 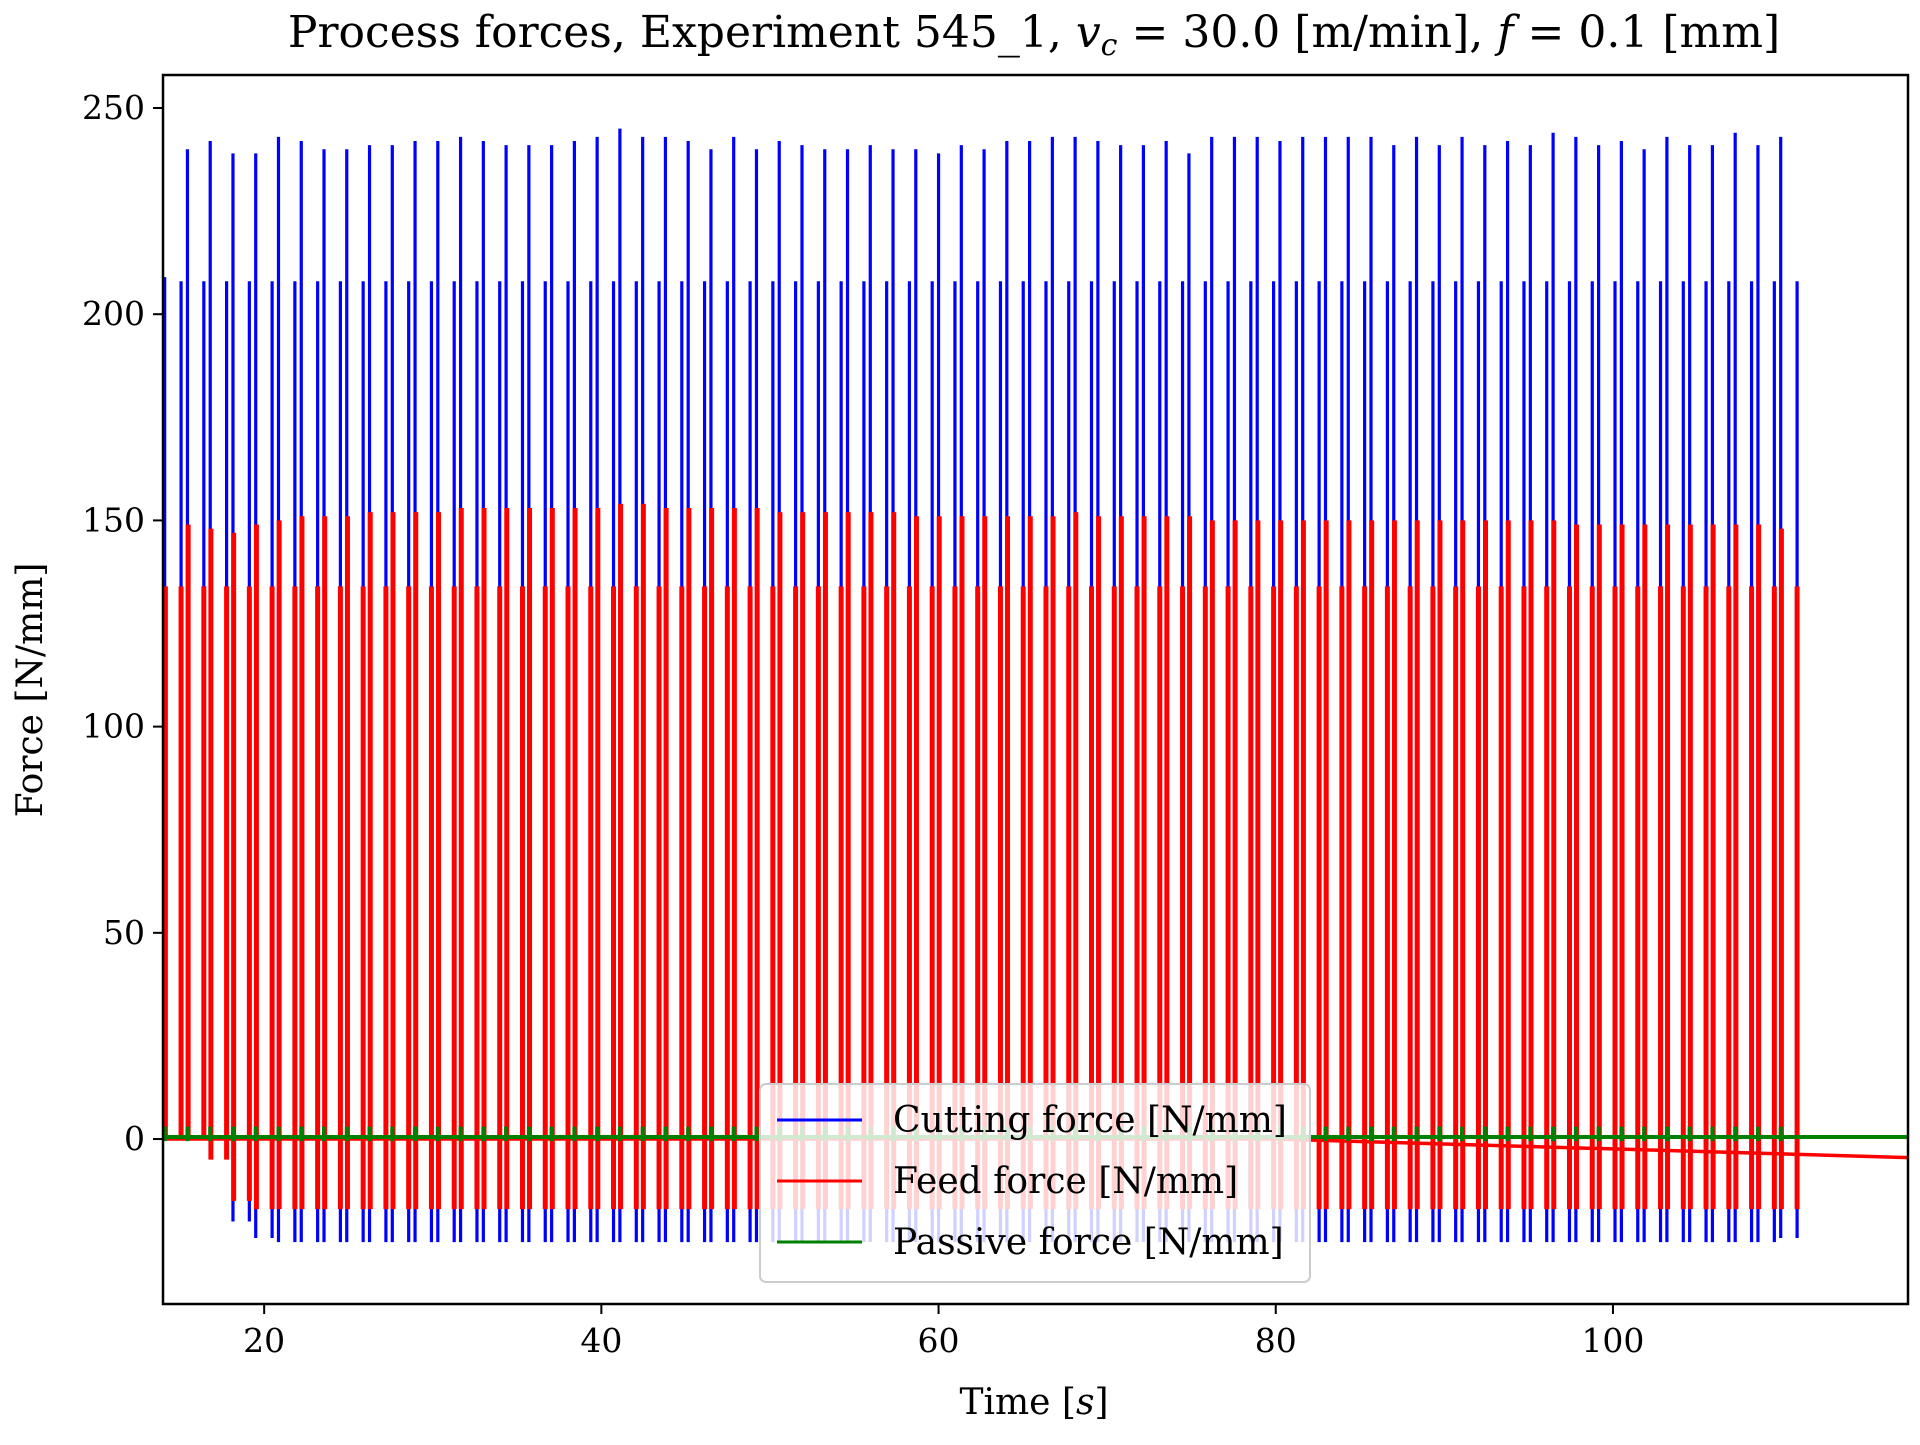 I want to click on legend-label-passive: Passive force [N/mm], so click(x=1088, y=1242).